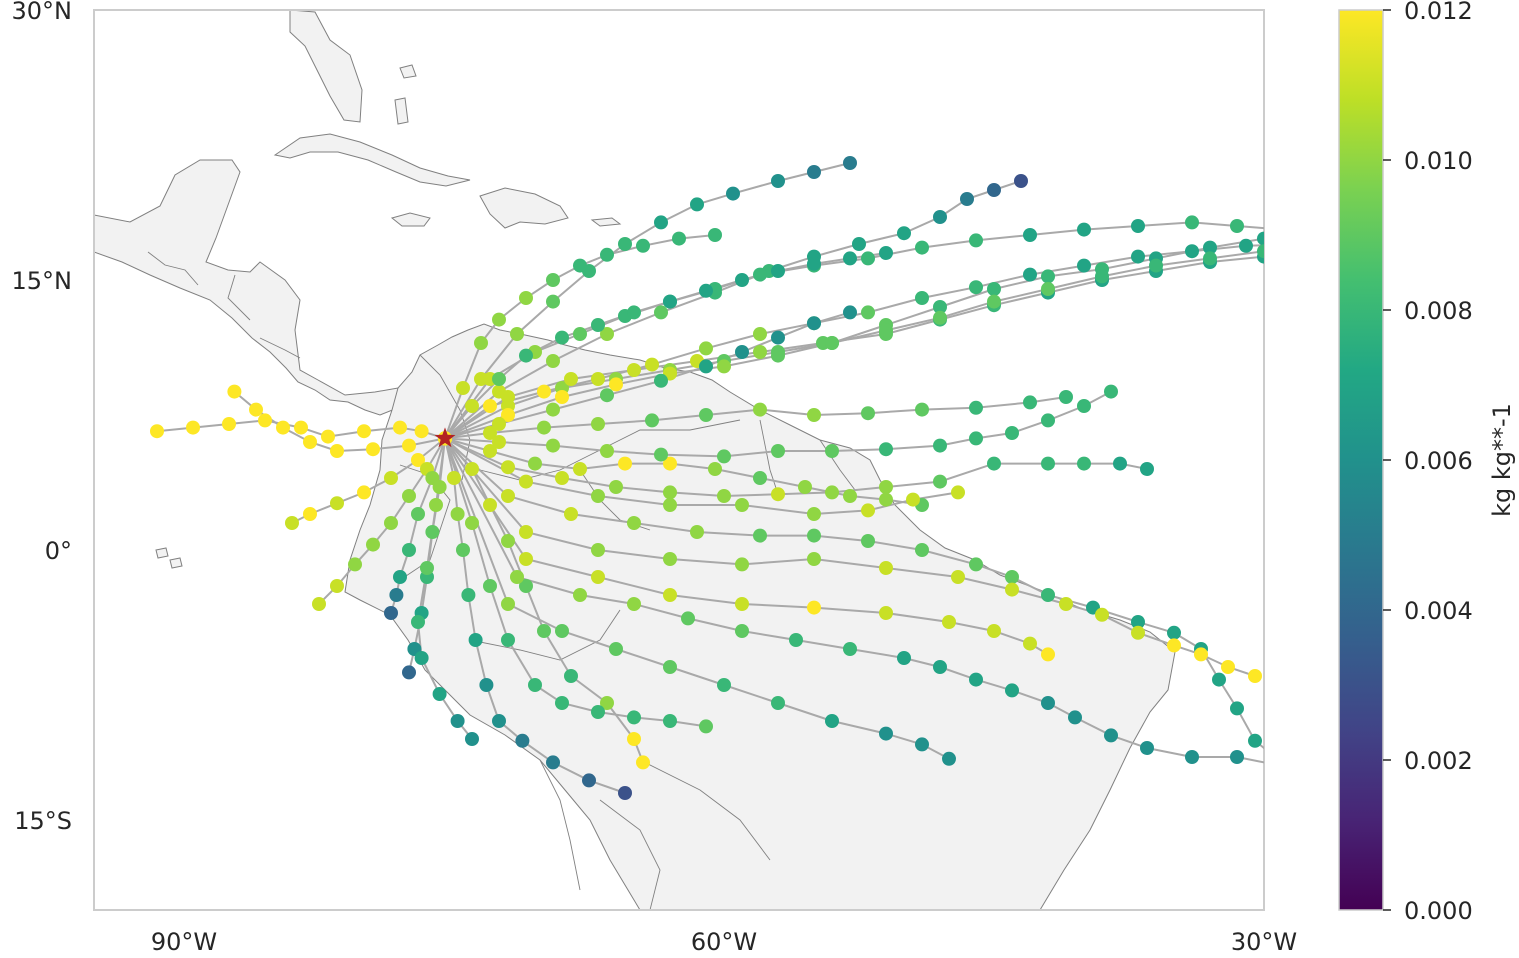  Describe the element at coordinates (162, 553) in the screenshot. I see `galapagos-land` at that location.